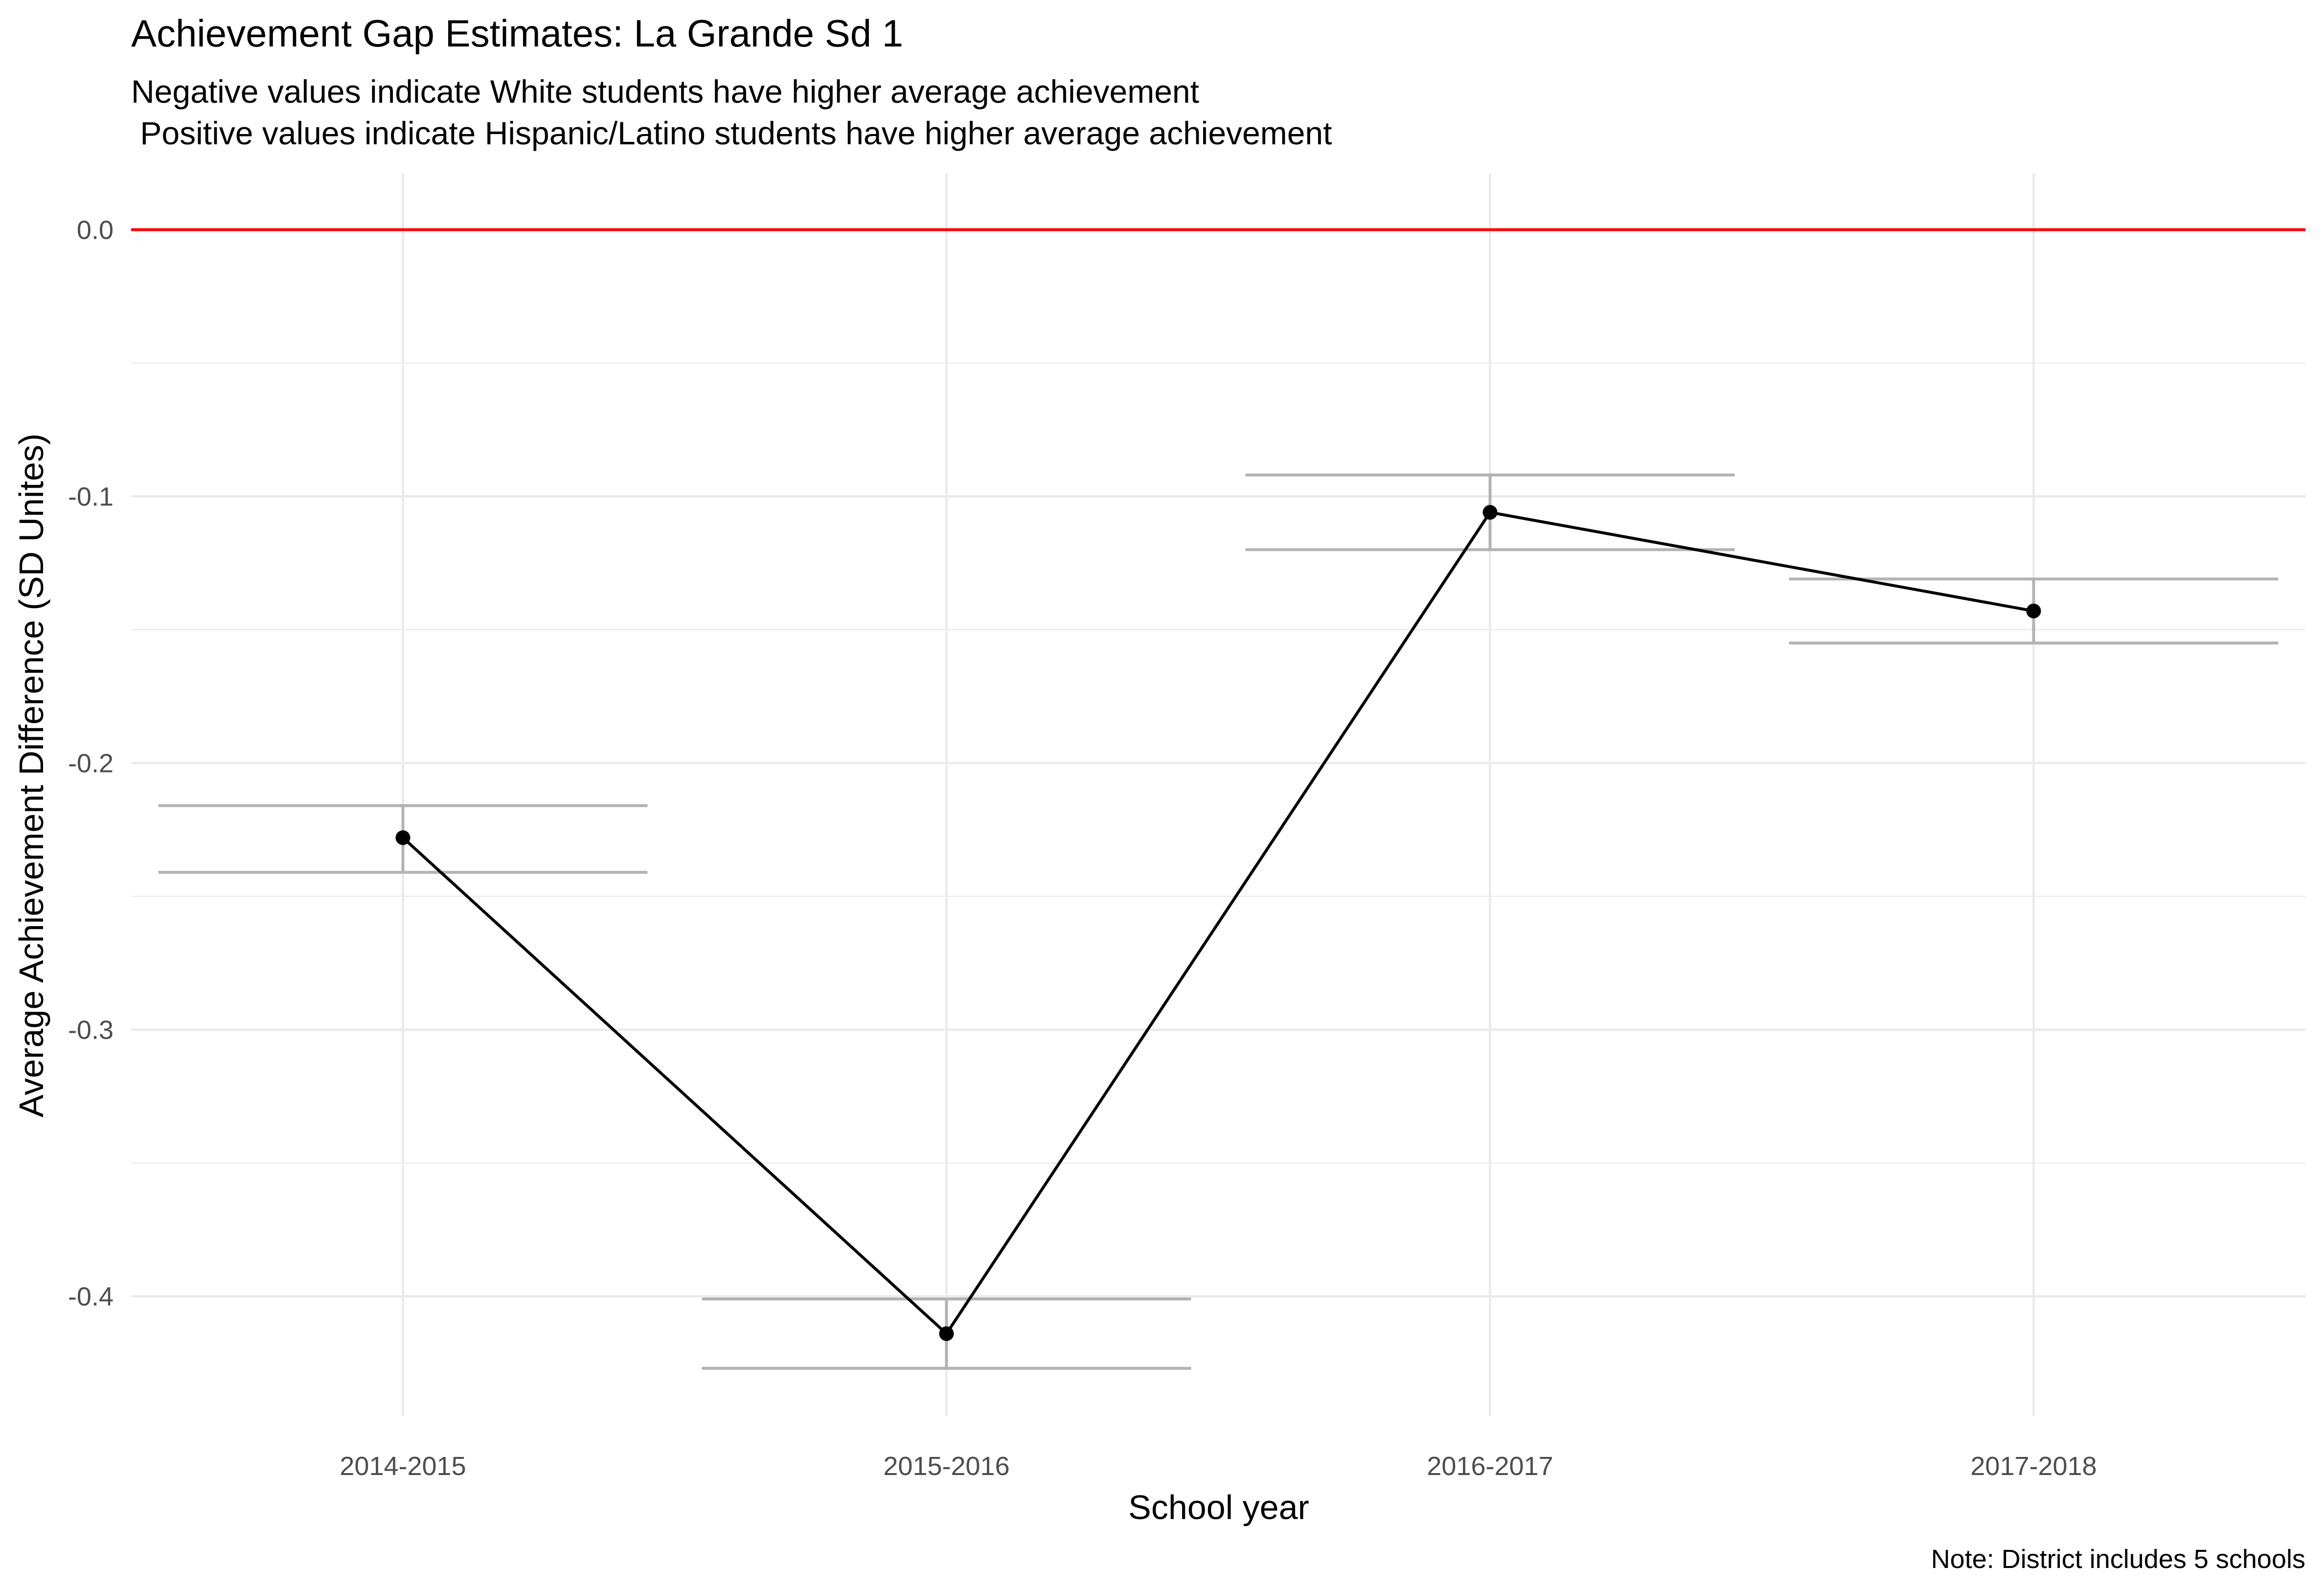 Image resolution: width=2324 pixels, height=1590 pixels. I want to click on y-tick-label: 0.0, so click(96, 230).